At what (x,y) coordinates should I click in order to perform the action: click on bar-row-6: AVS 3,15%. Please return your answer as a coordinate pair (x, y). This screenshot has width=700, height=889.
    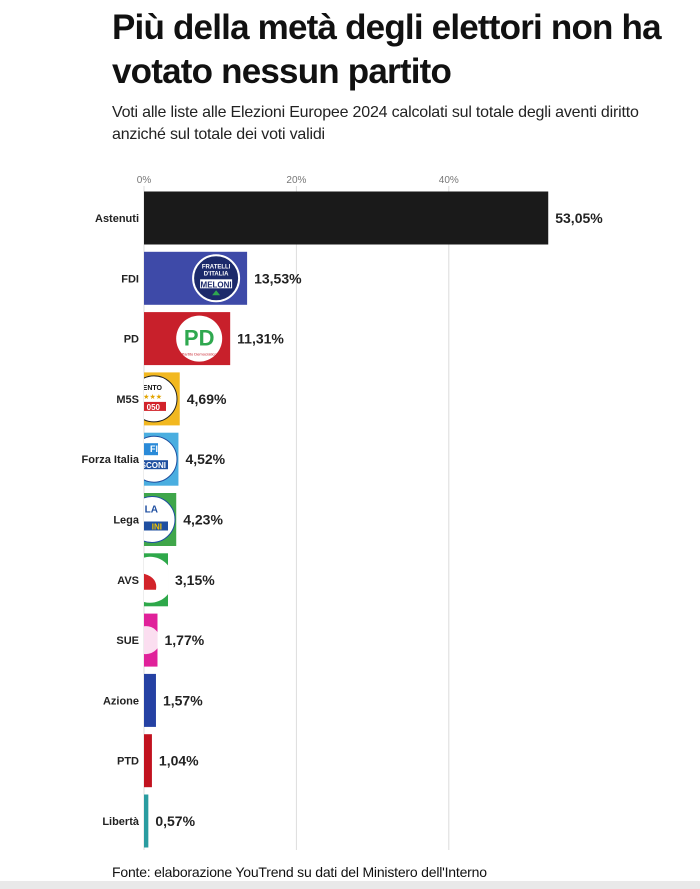
    Looking at the image, I should click on (166, 580).